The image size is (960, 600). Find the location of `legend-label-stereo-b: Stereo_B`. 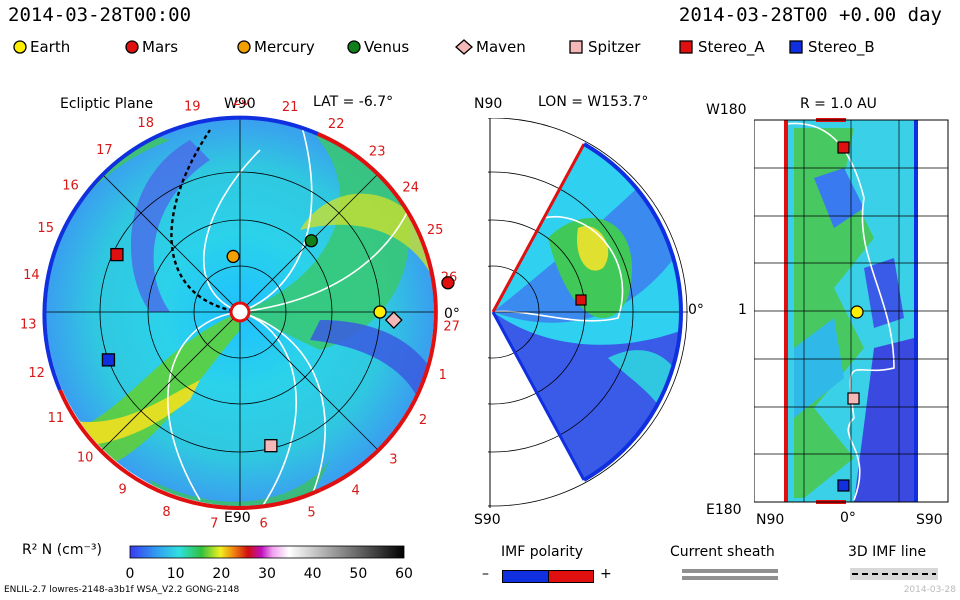

legend-label-stereo-b: Stereo_B is located at coordinates (841, 47).